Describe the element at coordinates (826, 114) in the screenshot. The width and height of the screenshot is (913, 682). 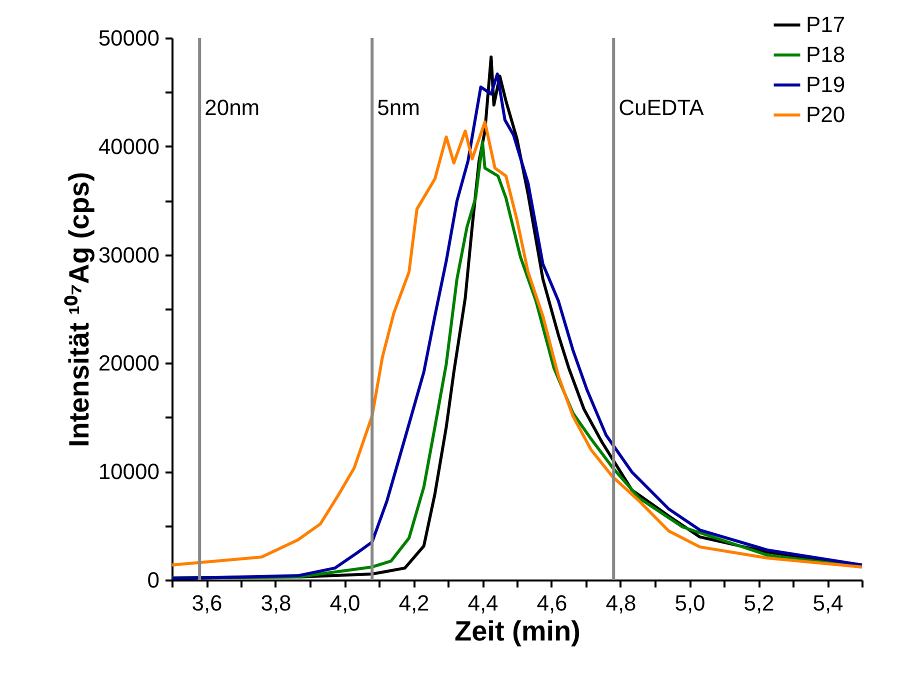
I see `legend-label: P20` at that location.